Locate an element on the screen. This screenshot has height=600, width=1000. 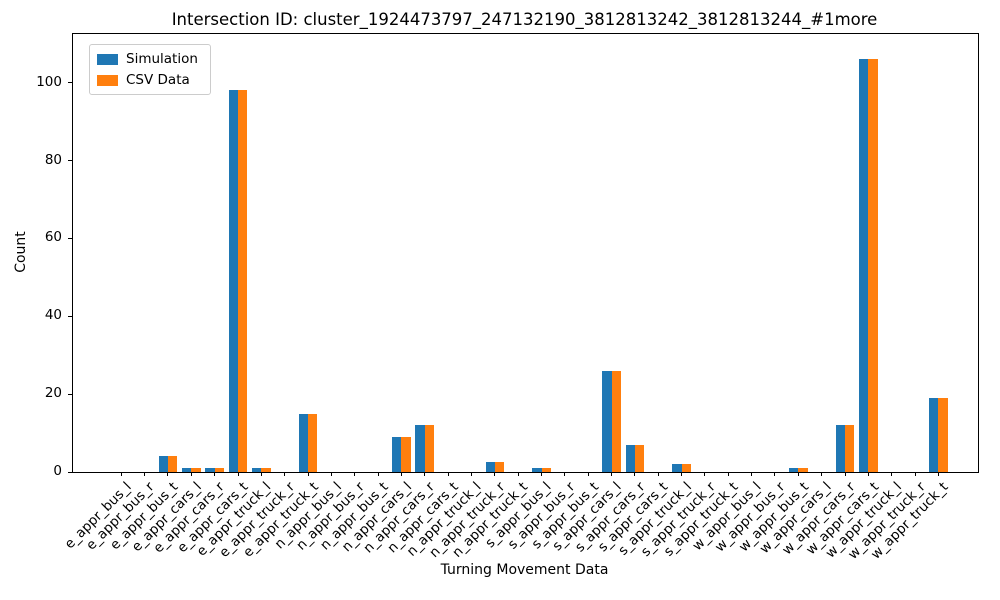
legend-label: Simulation is located at coordinates (162, 59).